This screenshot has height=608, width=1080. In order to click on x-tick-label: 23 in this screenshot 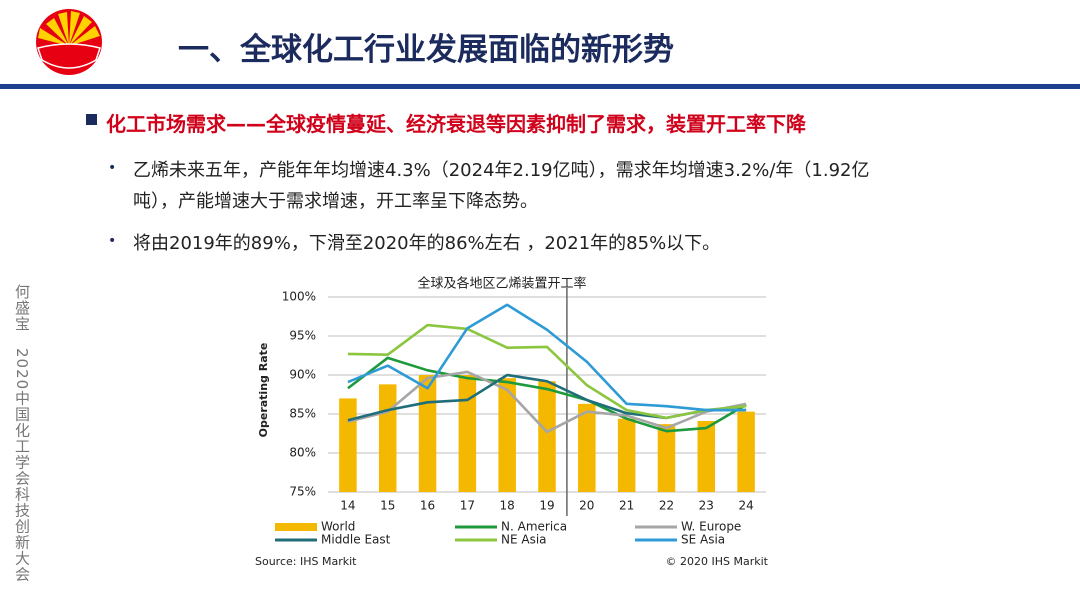, I will do `click(706, 506)`.